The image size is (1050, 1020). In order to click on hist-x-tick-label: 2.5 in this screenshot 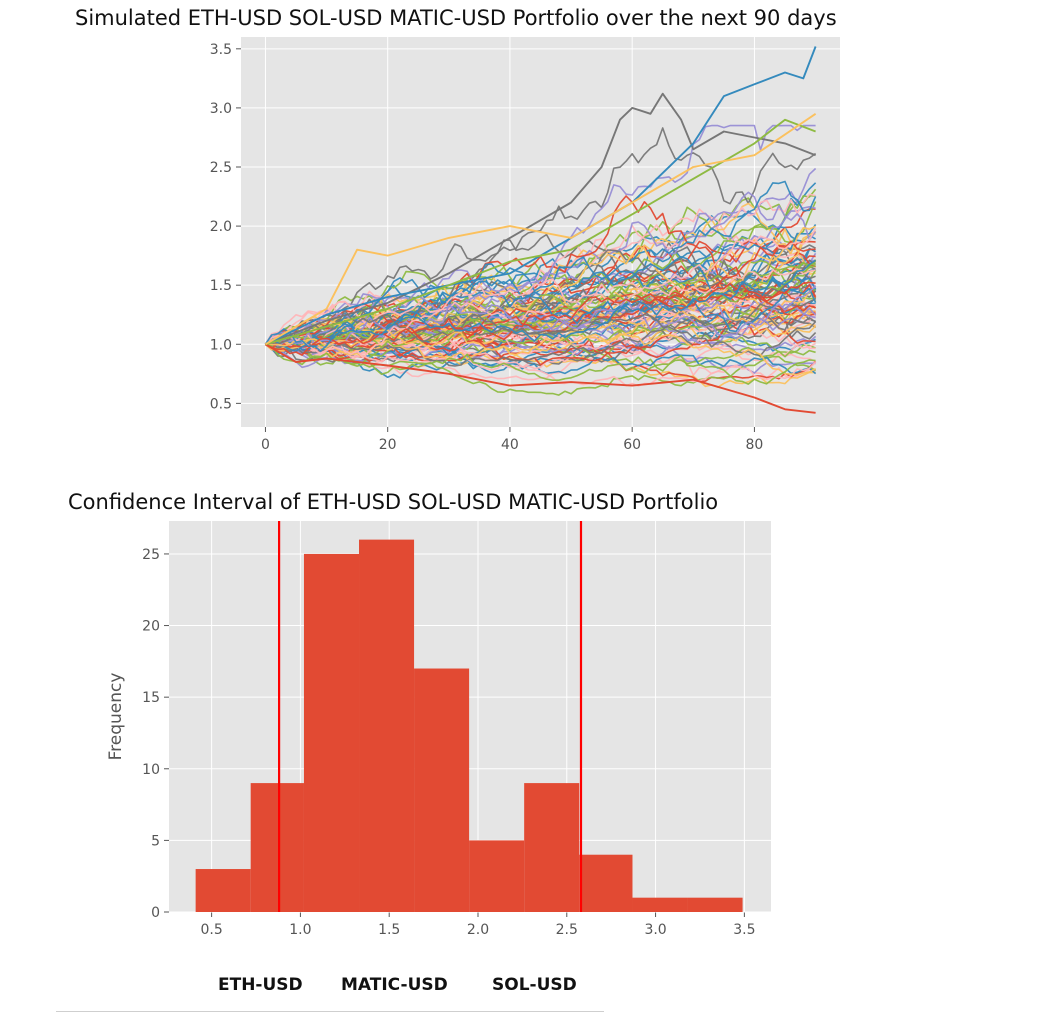, I will do `click(567, 930)`.